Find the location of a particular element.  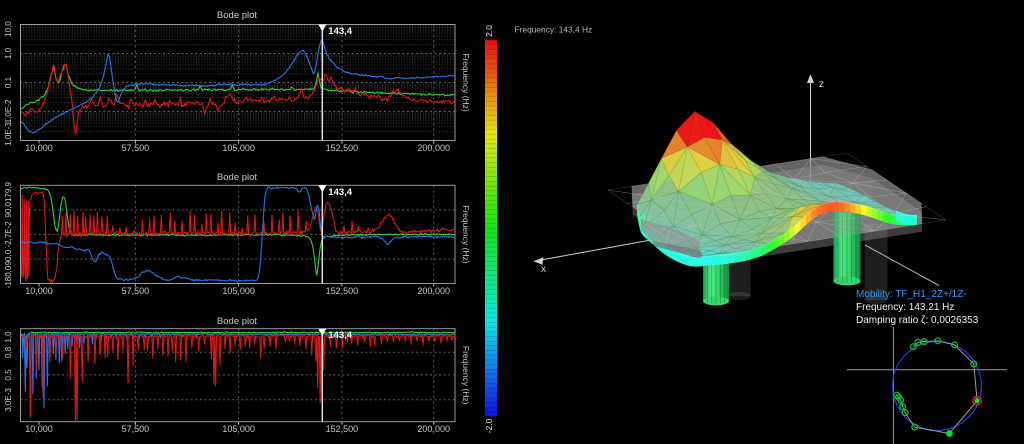

svg-text: 0,5 is located at coordinates (8, 375).